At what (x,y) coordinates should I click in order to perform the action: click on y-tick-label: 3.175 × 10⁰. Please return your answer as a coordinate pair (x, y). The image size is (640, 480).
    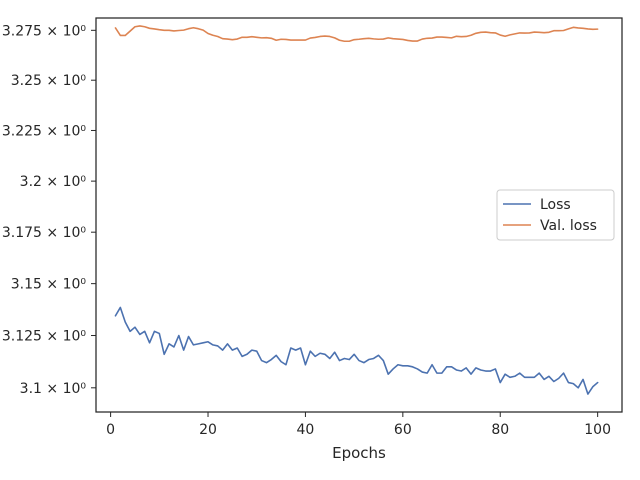
    Looking at the image, I should click on (44, 233).